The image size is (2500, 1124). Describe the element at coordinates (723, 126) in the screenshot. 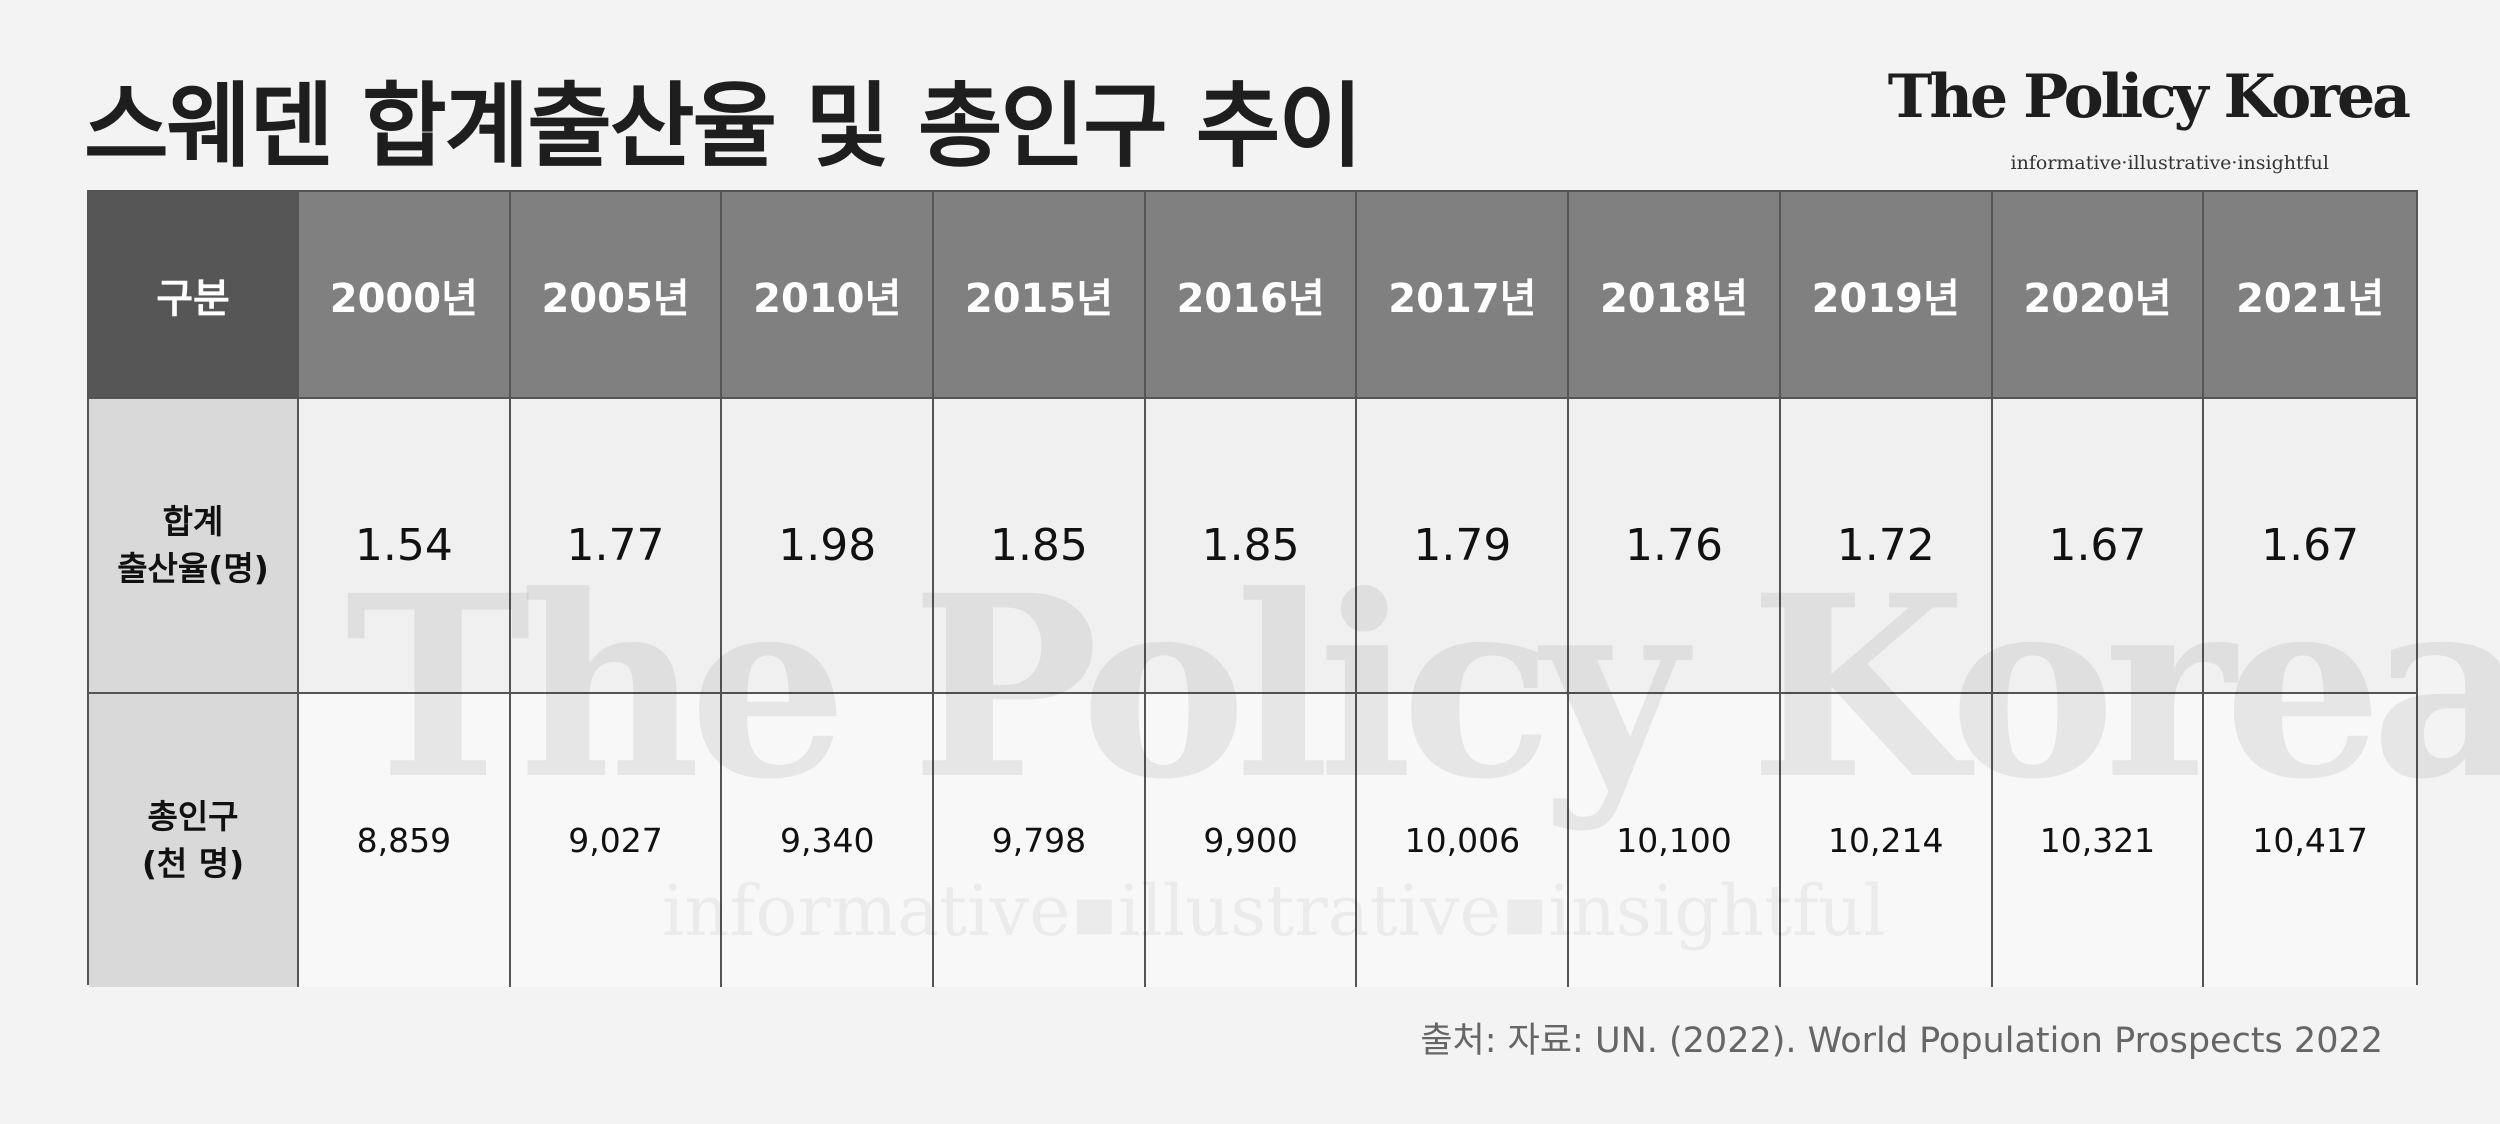

I see `title: 스웨덴 합계출산율 및 총인구 추이` at that location.